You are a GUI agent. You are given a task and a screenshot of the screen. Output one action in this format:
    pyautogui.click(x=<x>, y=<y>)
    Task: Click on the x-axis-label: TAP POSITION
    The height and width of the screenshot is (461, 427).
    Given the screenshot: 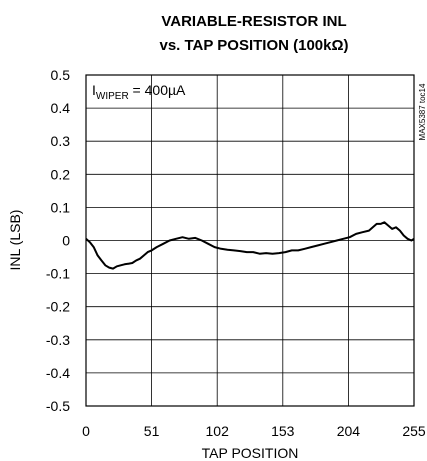 What is the action you would take?
    pyautogui.click(x=250, y=453)
    